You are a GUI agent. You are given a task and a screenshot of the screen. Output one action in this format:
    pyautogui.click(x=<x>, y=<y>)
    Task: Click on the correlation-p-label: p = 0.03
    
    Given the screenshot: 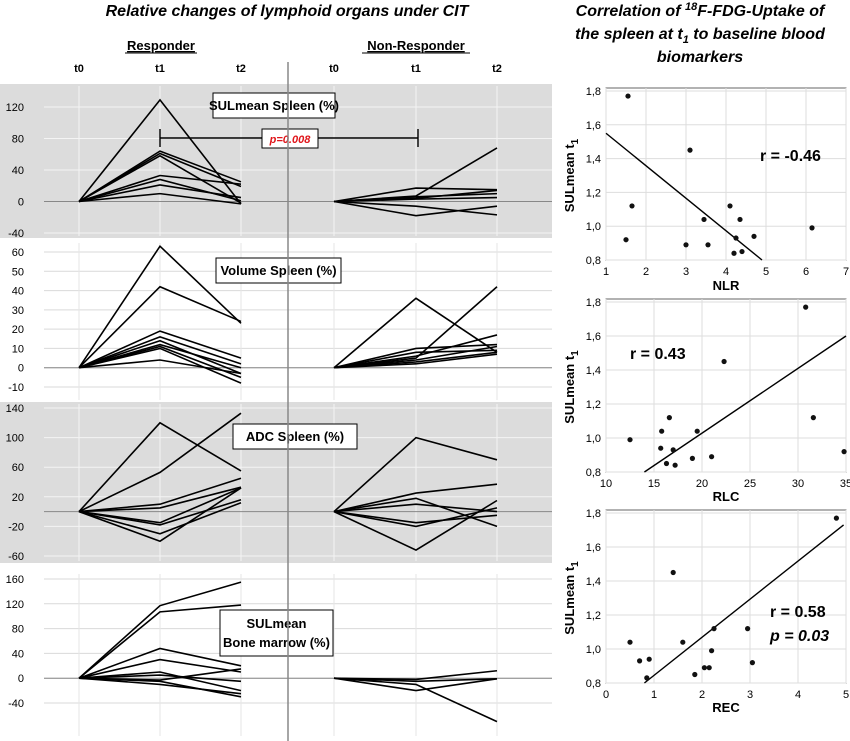 What is the action you would take?
    pyautogui.click(x=799, y=636)
    